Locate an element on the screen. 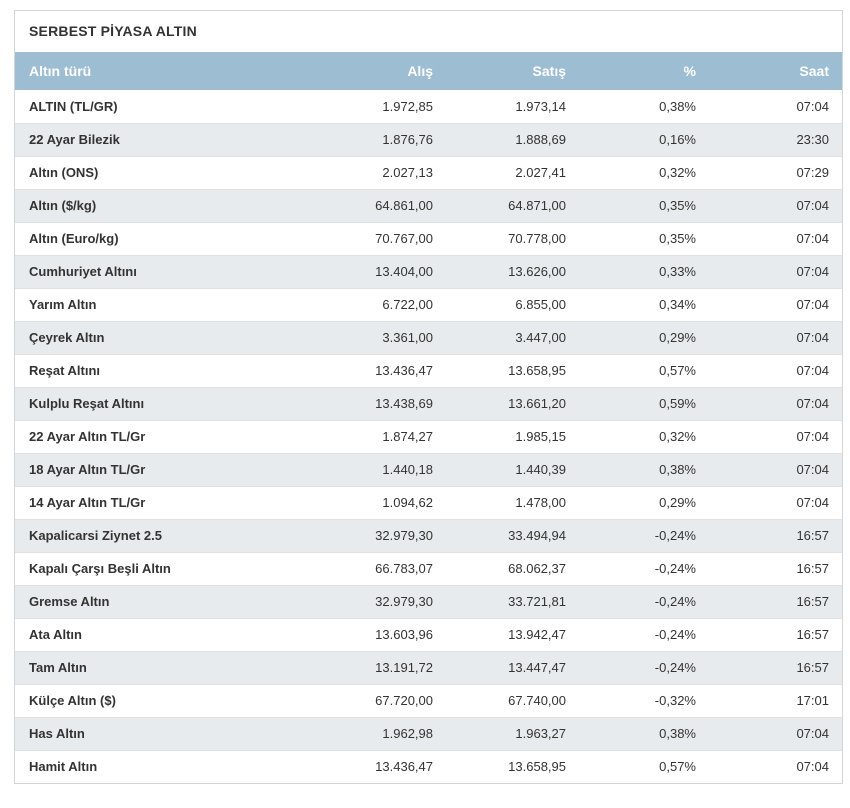 Image resolution: width=850 pixels, height=808 pixels. table-row: Has Altın 1.962,98 1.963,27 0,38% 07:04 is located at coordinates (428, 733).